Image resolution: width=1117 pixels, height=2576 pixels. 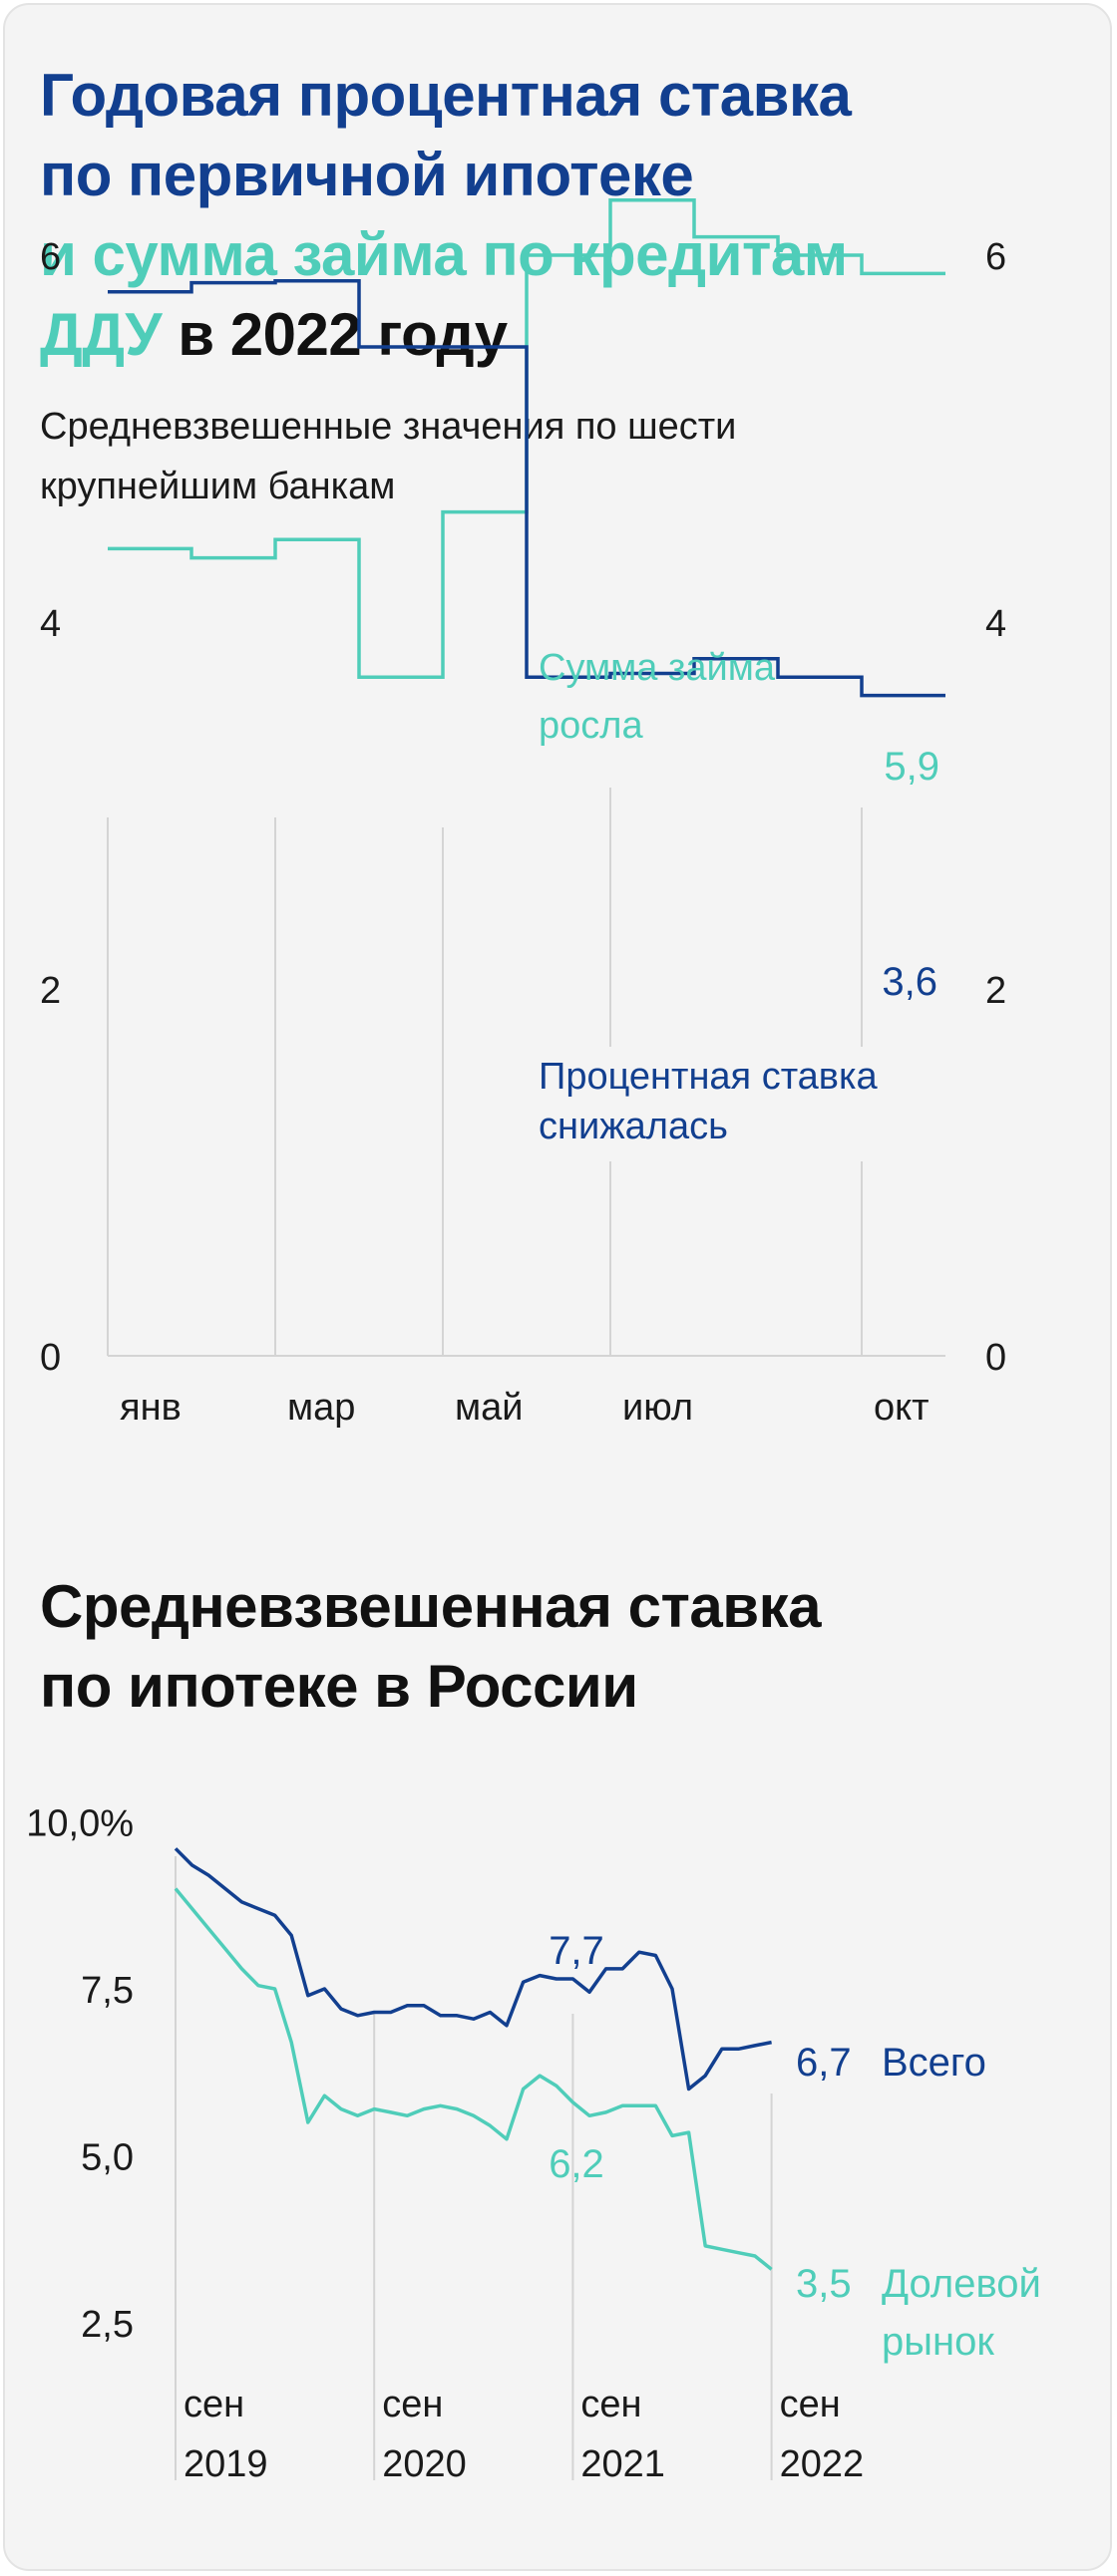 I want to click on shared-construction-series-line, so click(x=473, y=2079).